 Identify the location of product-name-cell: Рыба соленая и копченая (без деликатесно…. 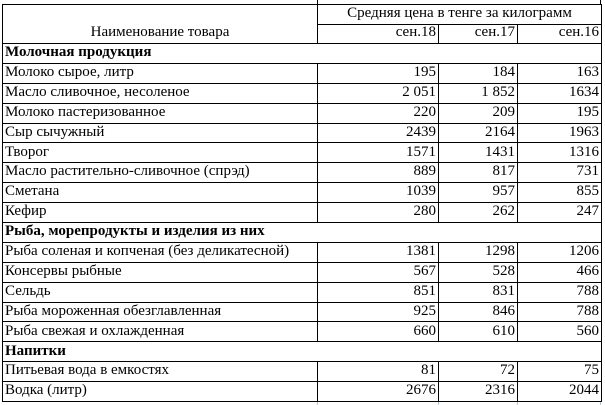
(160, 252).